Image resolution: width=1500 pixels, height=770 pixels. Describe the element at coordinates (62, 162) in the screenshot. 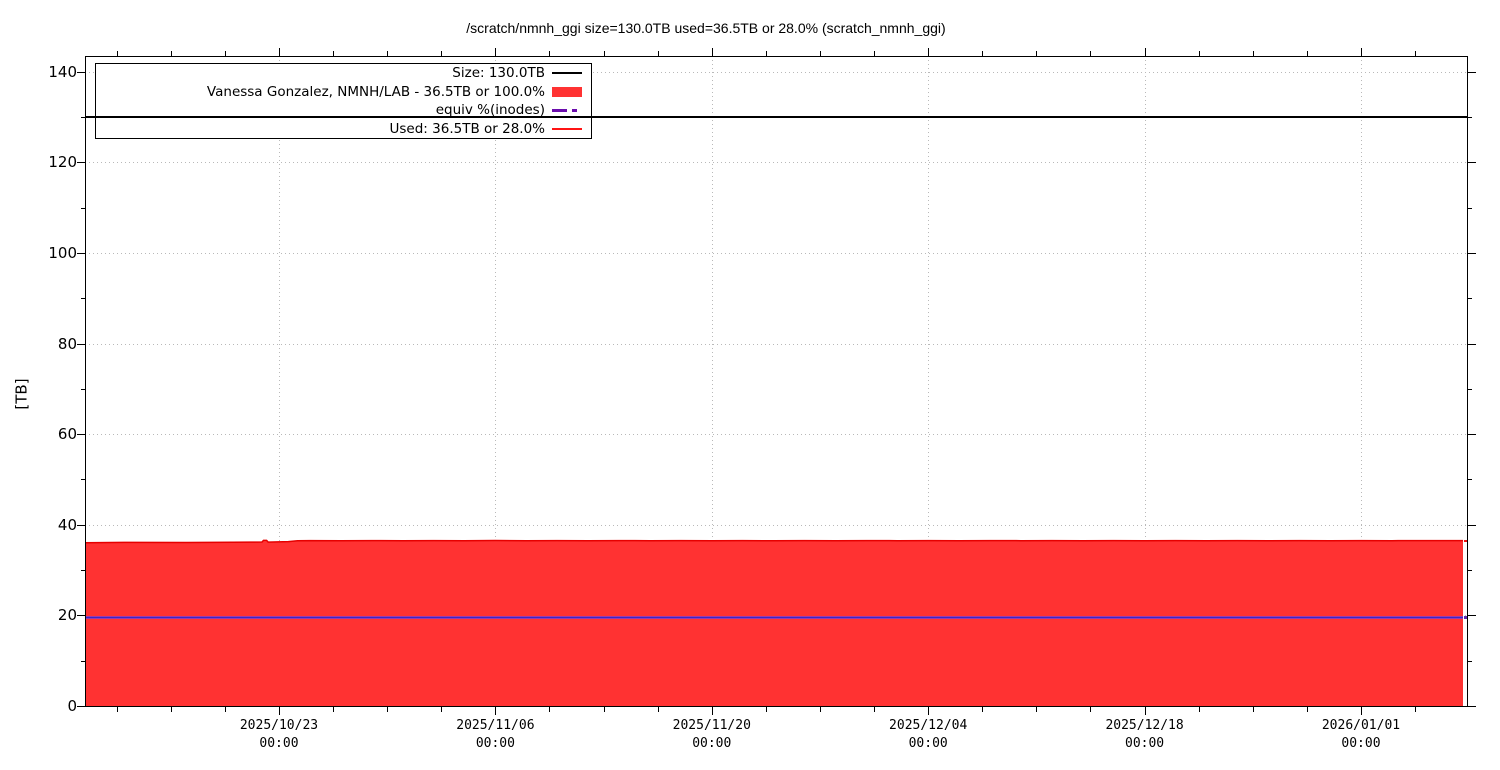

I see `ytick-label: 120` at that location.